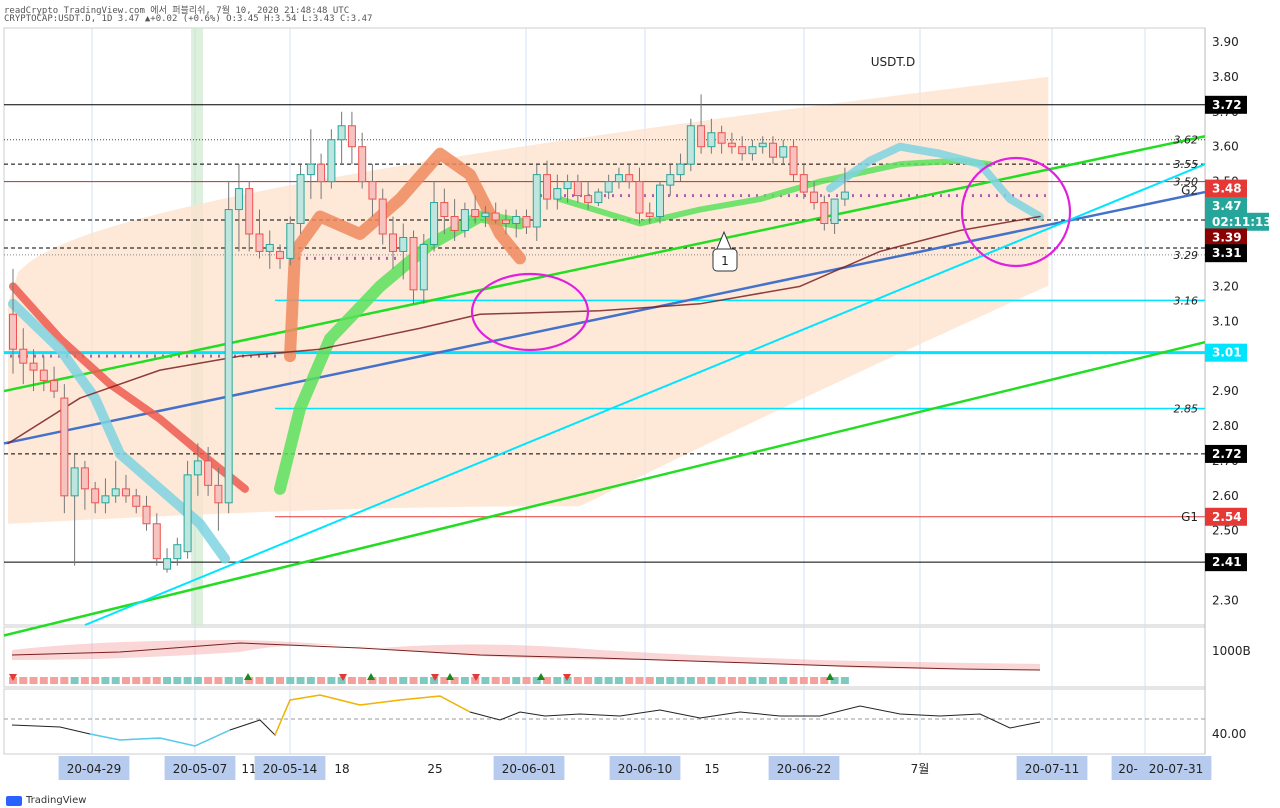 The image size is (1280, 808). I want to click on ma-ribbon-red, so click(129, 387).